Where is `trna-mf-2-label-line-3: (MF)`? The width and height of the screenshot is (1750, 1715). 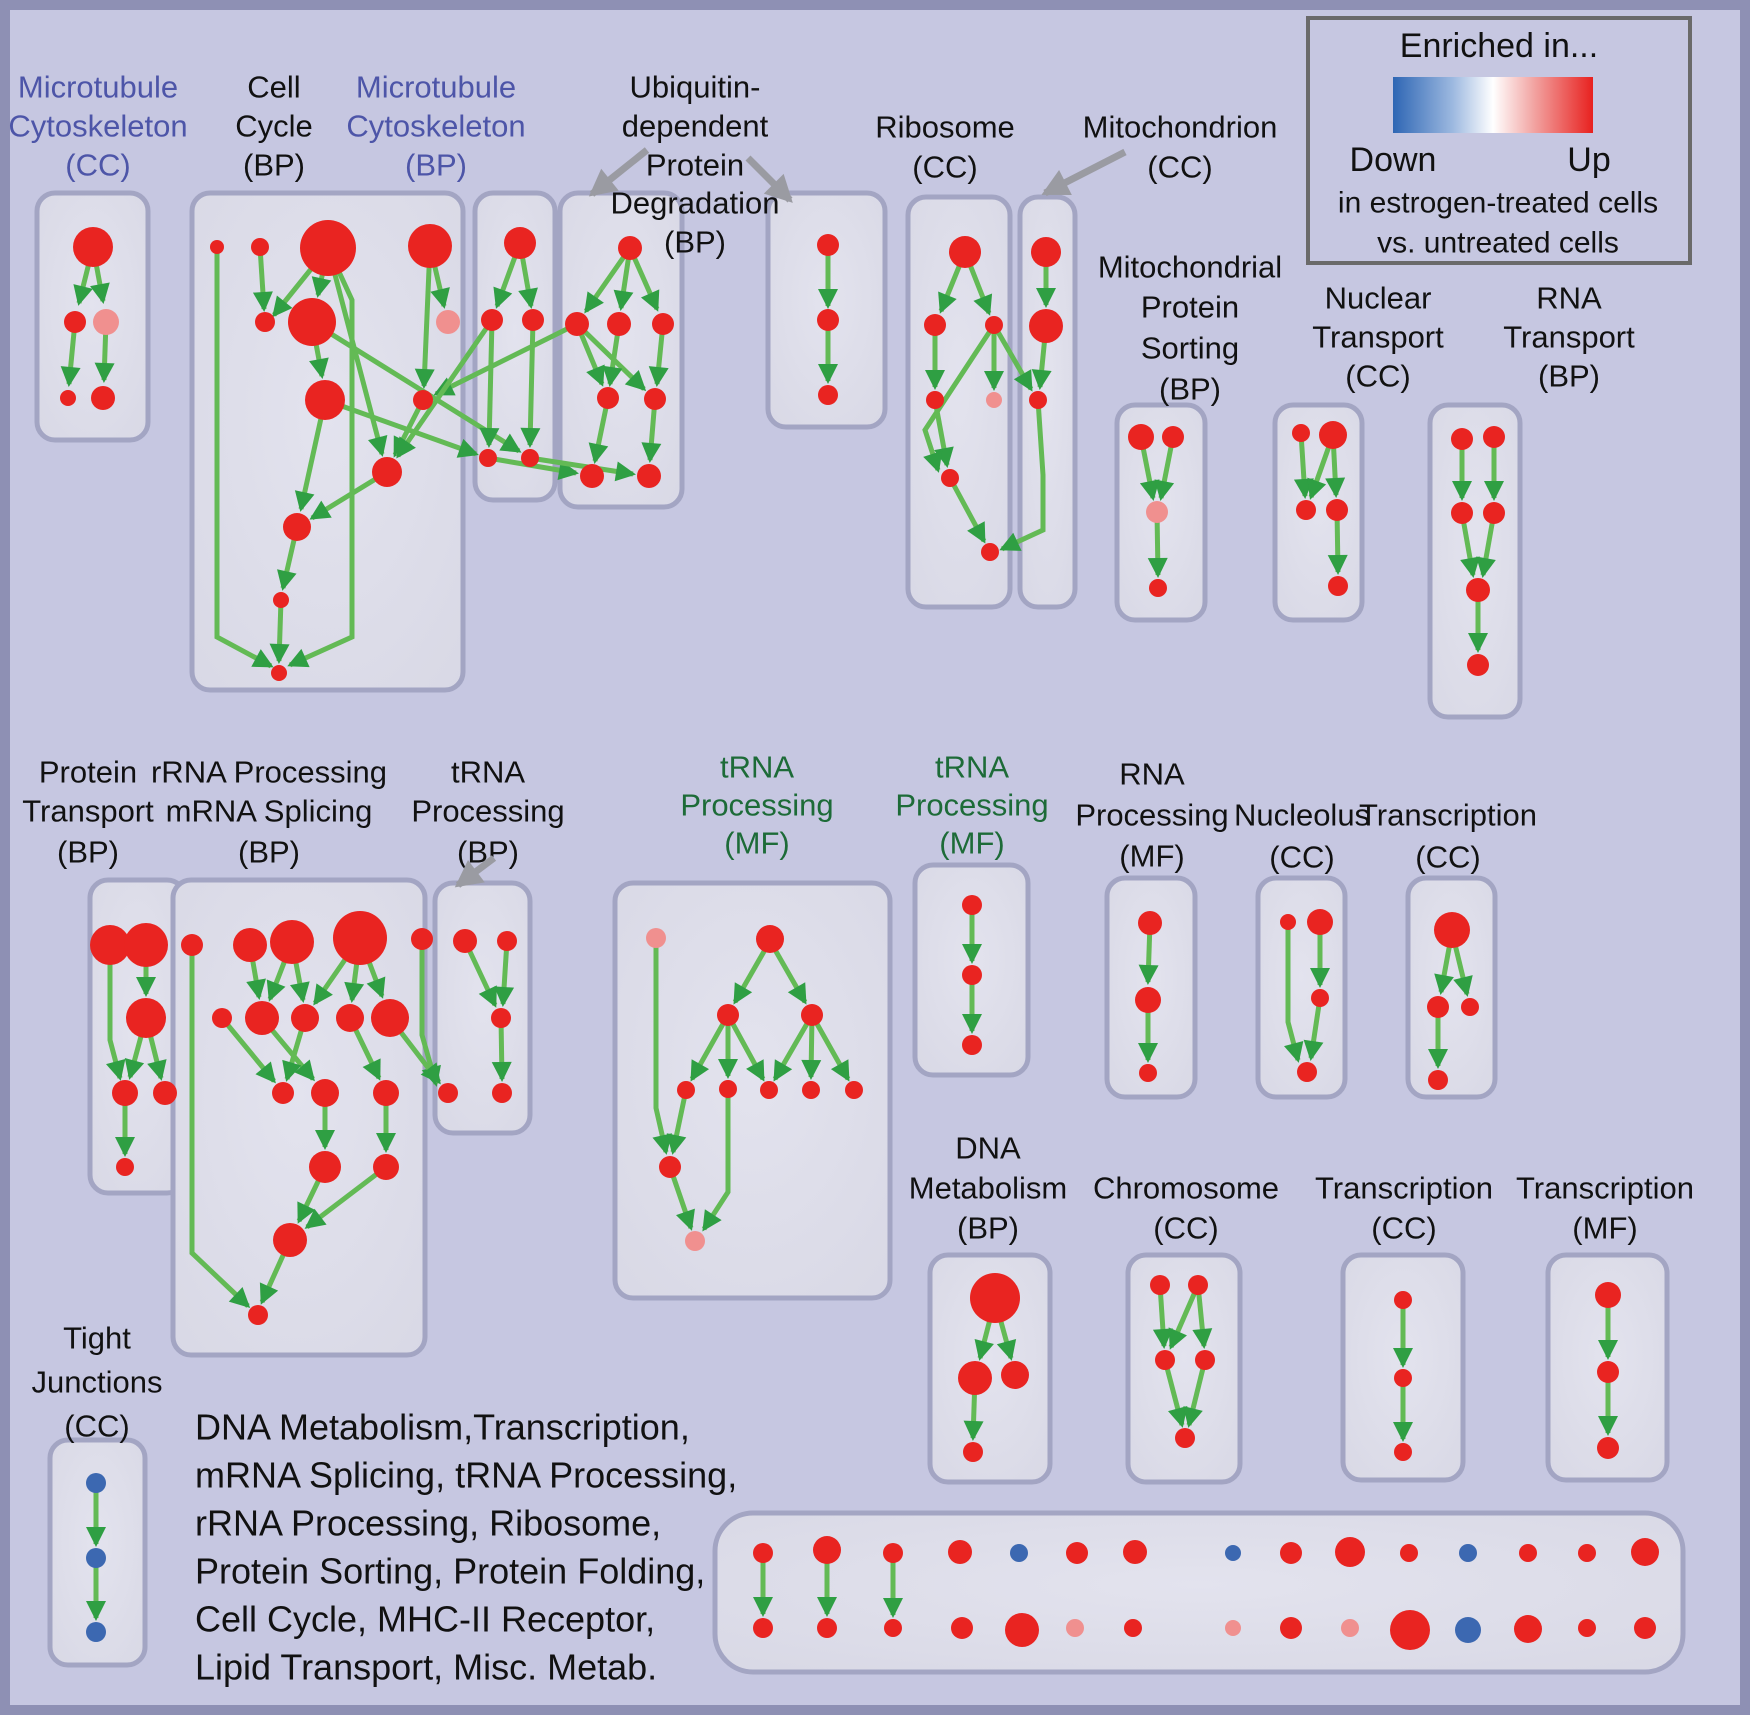 trna-mf-2-label-line-3: (MF) is located at coordinates (971, 843).